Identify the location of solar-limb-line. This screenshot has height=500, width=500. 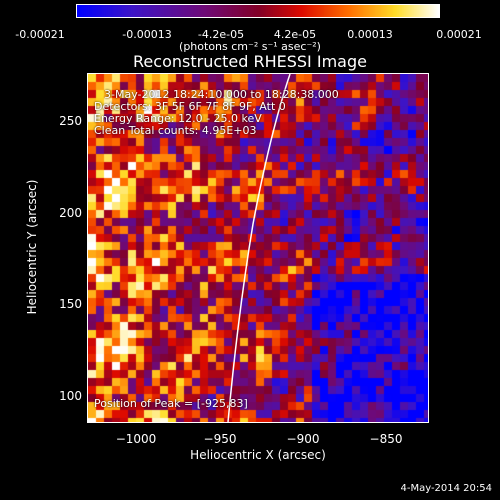
(259, 248).